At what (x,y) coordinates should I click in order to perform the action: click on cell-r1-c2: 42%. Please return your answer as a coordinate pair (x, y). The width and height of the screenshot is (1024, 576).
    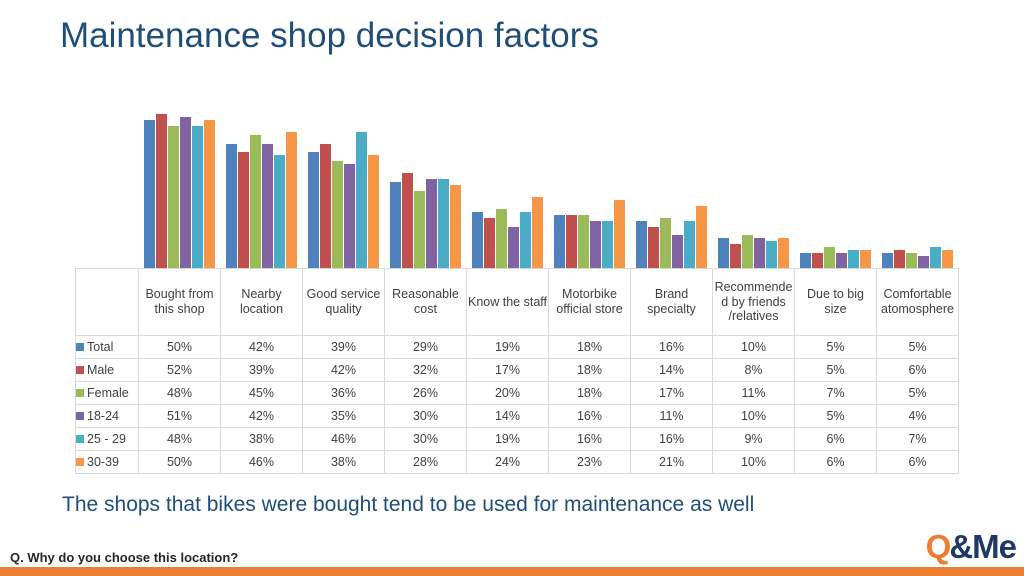
    Looking at the image, I should click on (343, 370).